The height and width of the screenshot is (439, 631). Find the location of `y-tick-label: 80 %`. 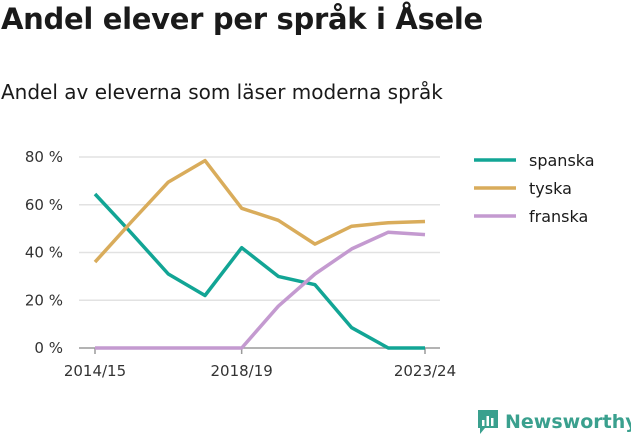

y-tick-label: 80 % is located at coordinates (44, 157).